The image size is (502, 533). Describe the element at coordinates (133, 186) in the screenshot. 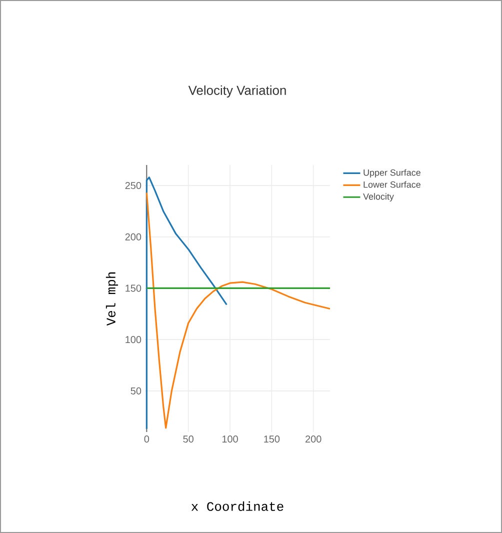

I see `y-tick-label: 250` at that location.